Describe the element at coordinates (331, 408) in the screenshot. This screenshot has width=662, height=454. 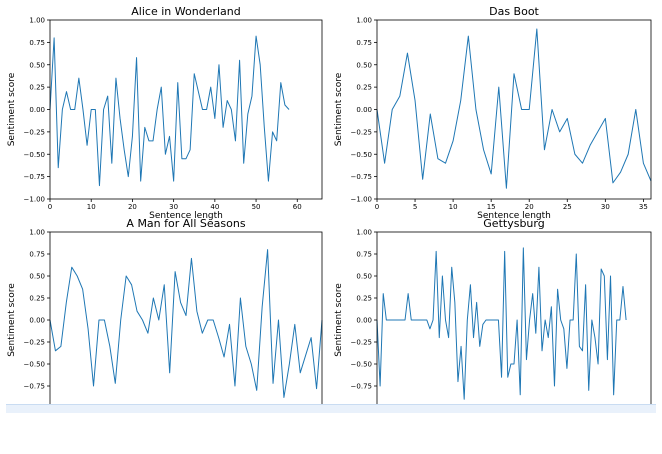
I see `bottom-scrollbar` at that location.